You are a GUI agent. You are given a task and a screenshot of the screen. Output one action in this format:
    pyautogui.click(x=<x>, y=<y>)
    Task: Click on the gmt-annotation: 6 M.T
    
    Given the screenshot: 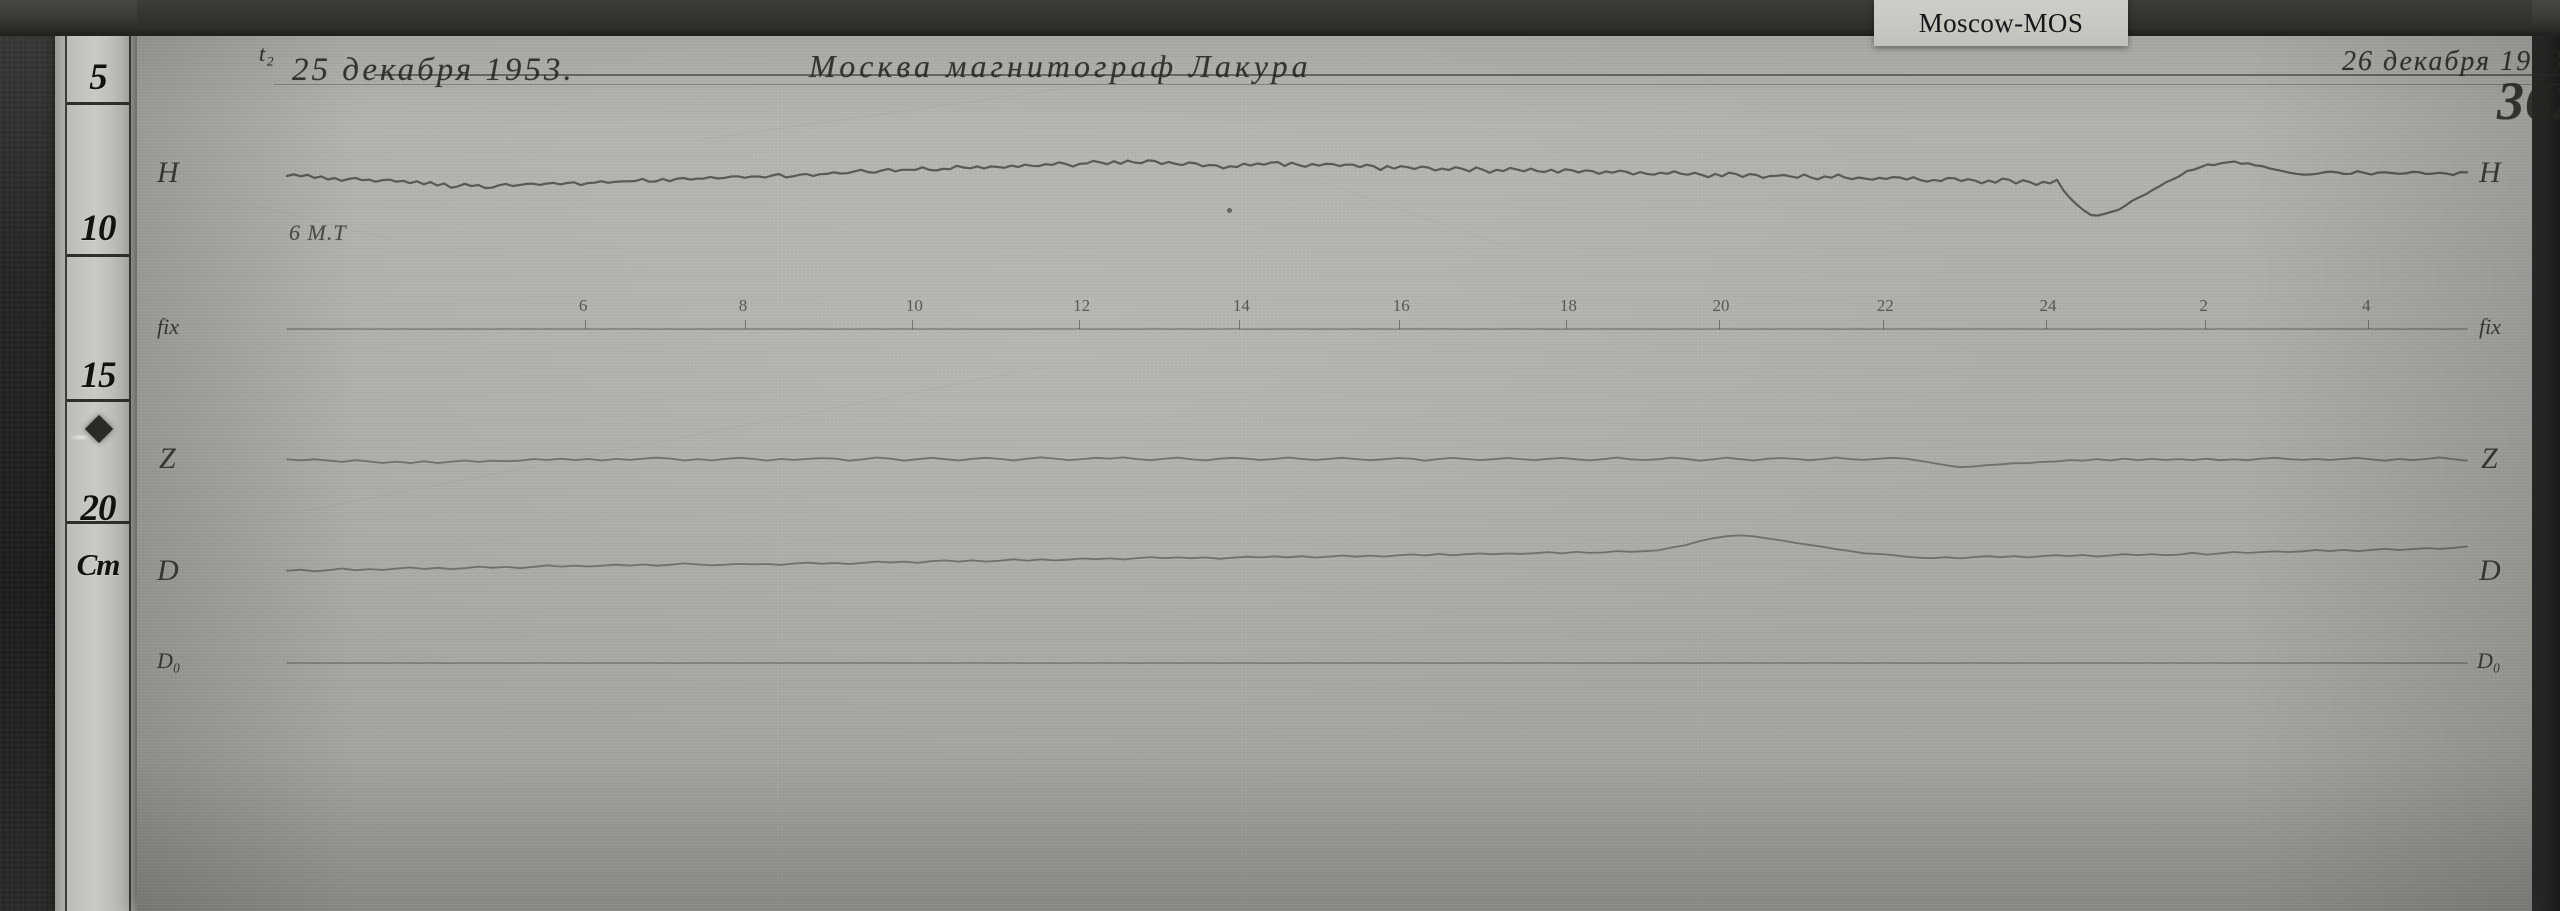 What is the action you would take?
    pyautogui.click(x=318, y=232)
    